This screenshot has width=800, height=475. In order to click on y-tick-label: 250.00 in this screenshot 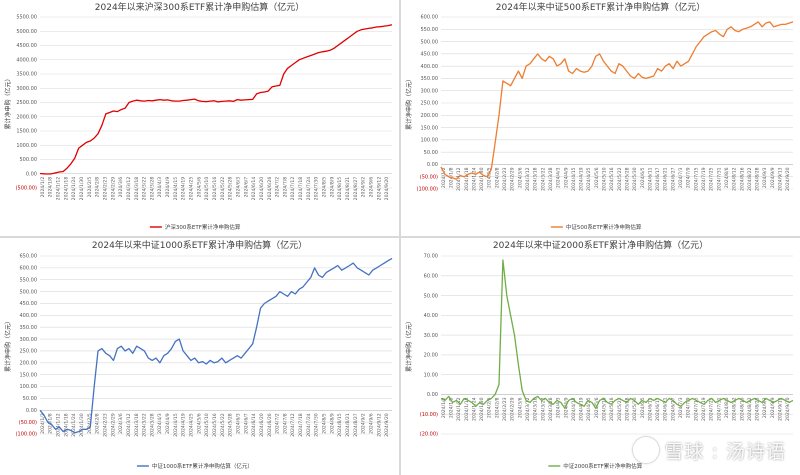, I will do `click(29, 352)`.